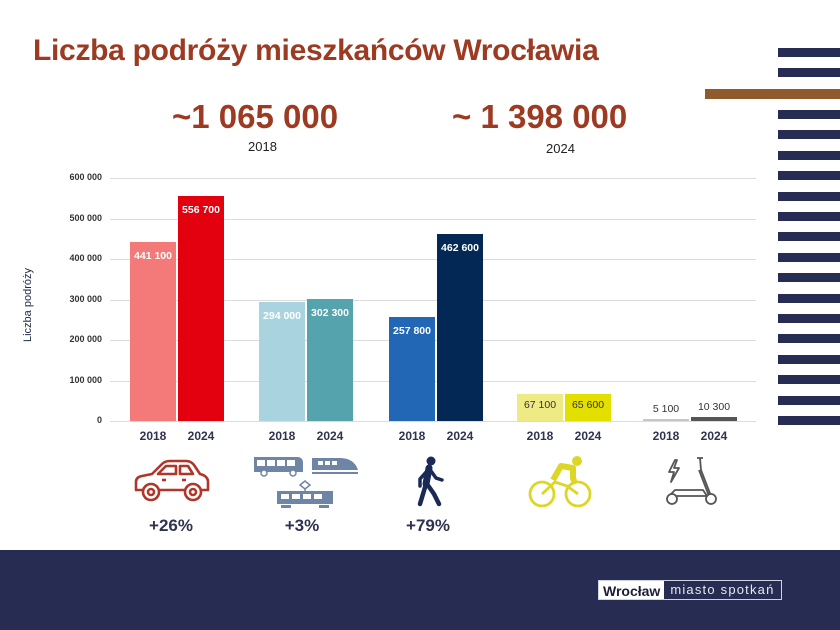 The image size is (840, 630). I want to click on page-title: Liczba podróży mieszkańców Wrocławia, so click(316, 50).